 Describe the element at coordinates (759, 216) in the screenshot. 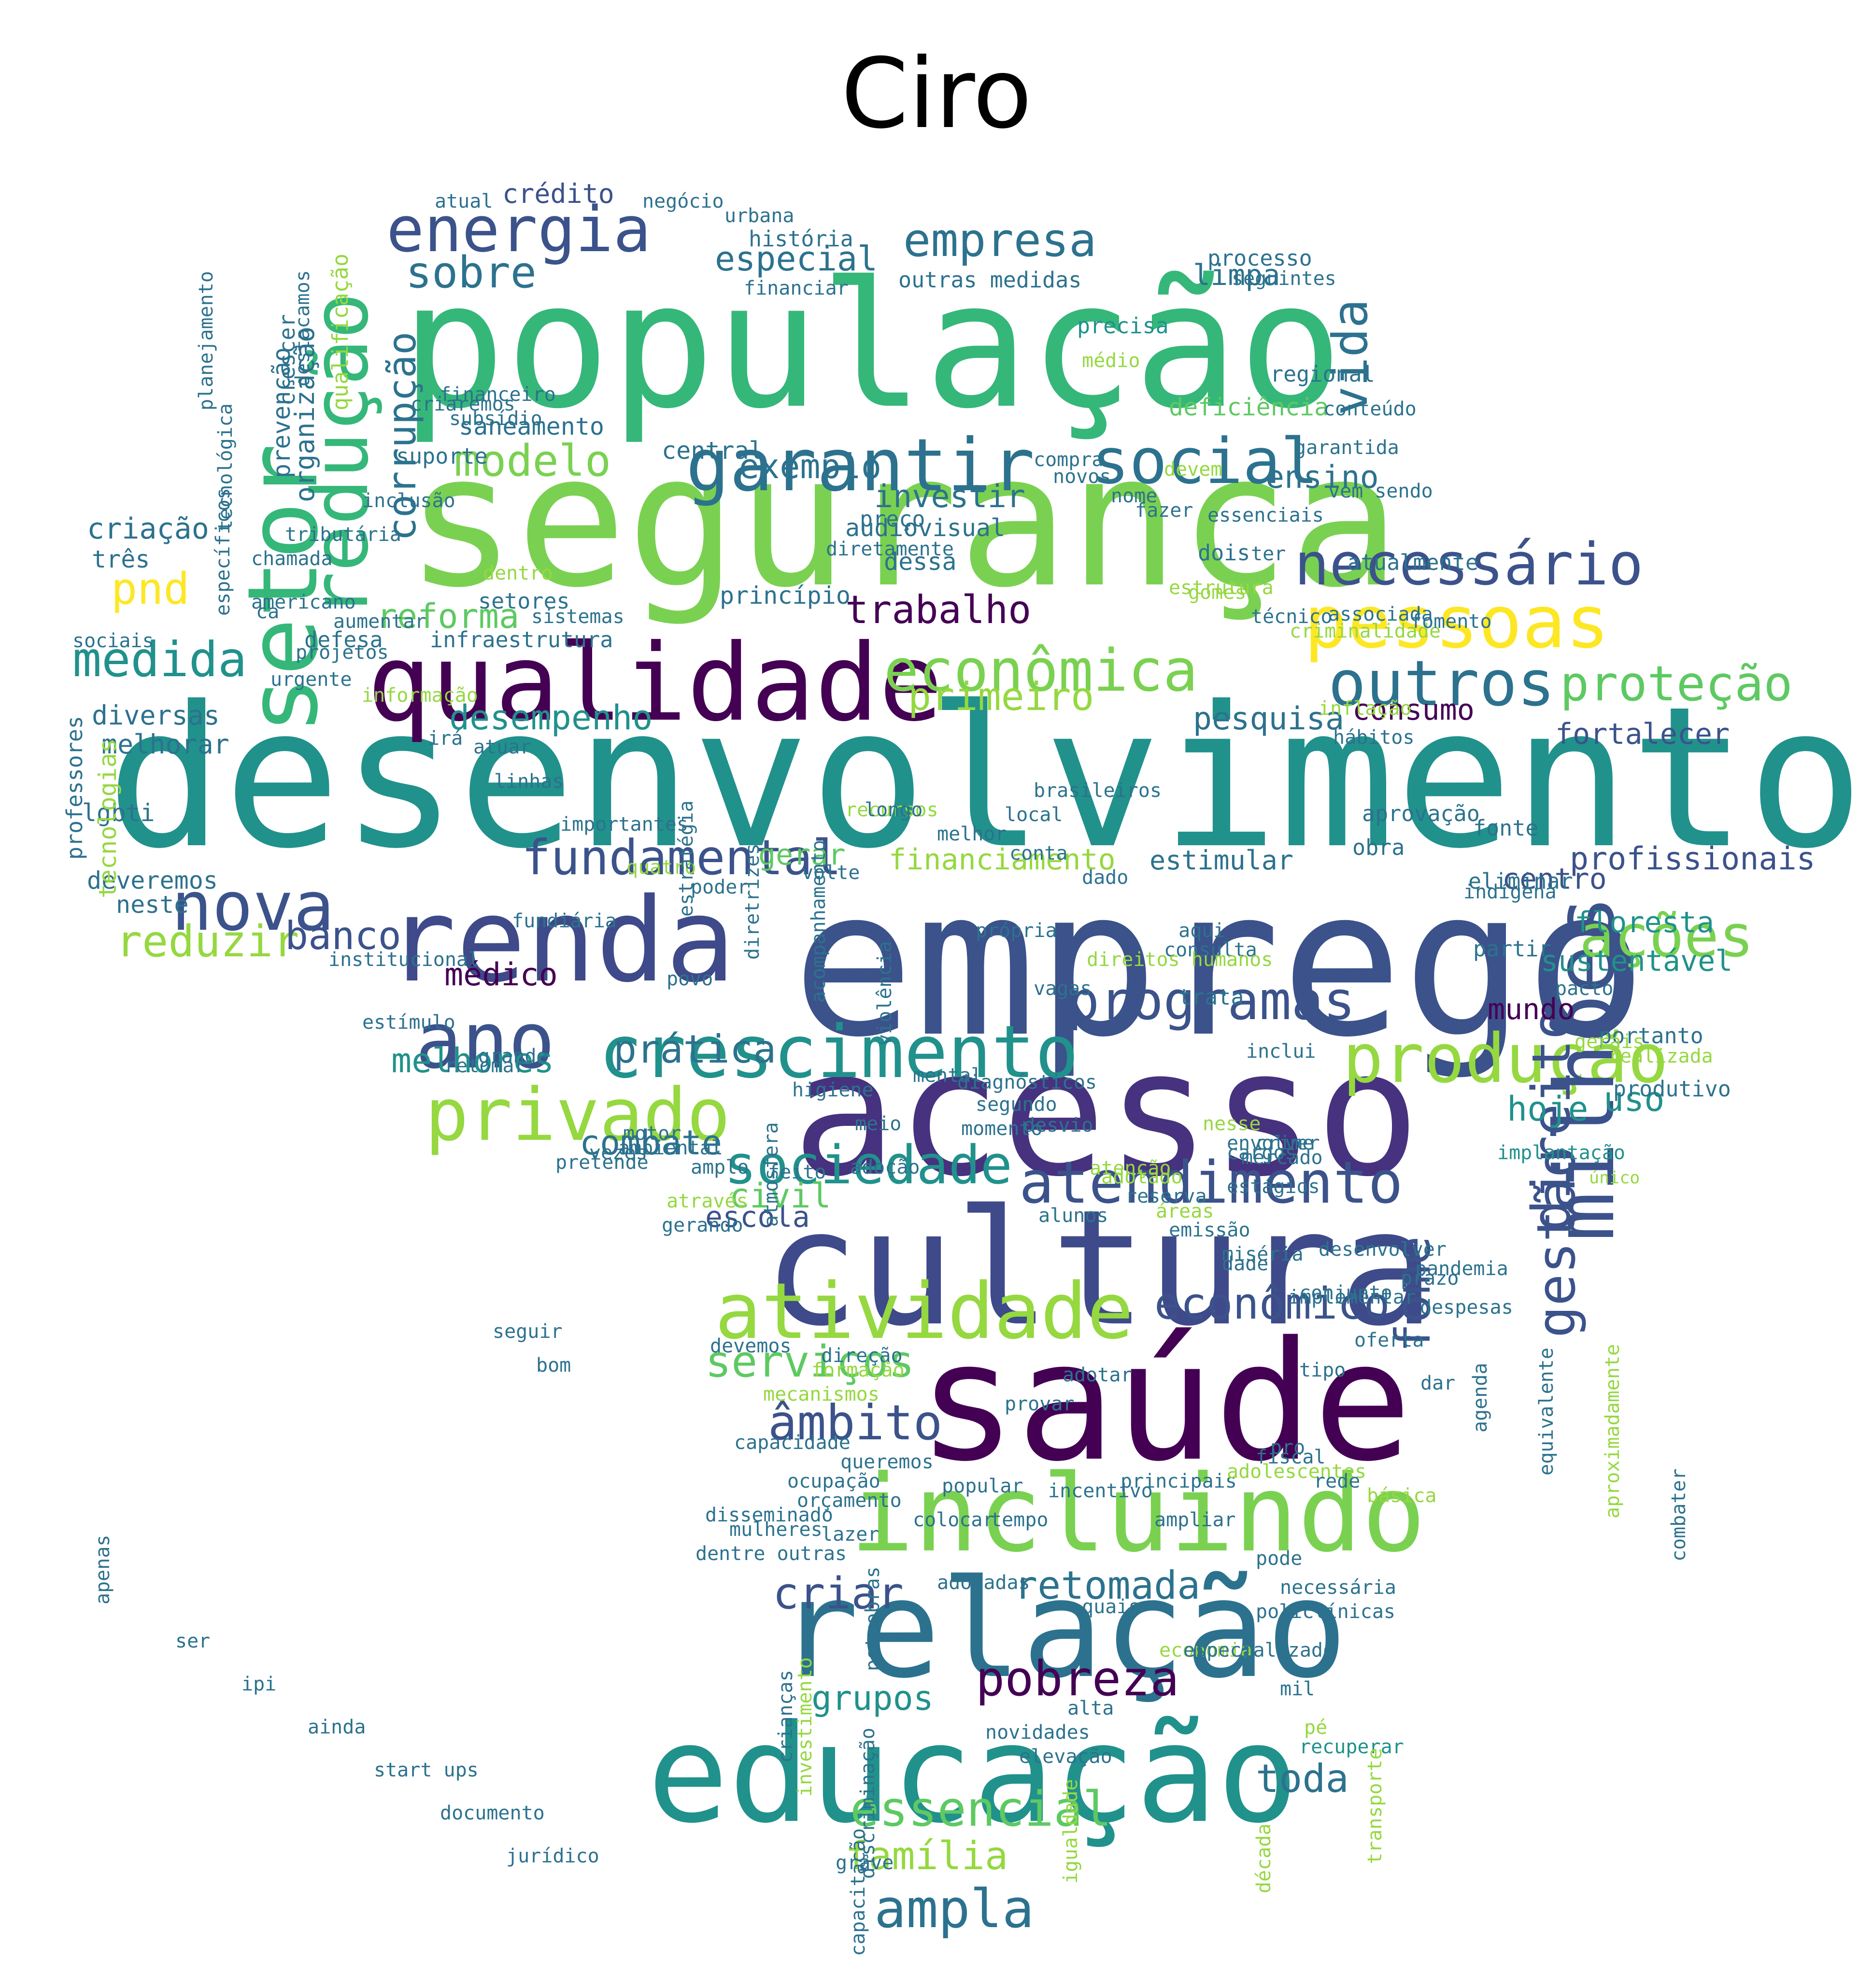

I see `word-urbana: urbana` at that location.